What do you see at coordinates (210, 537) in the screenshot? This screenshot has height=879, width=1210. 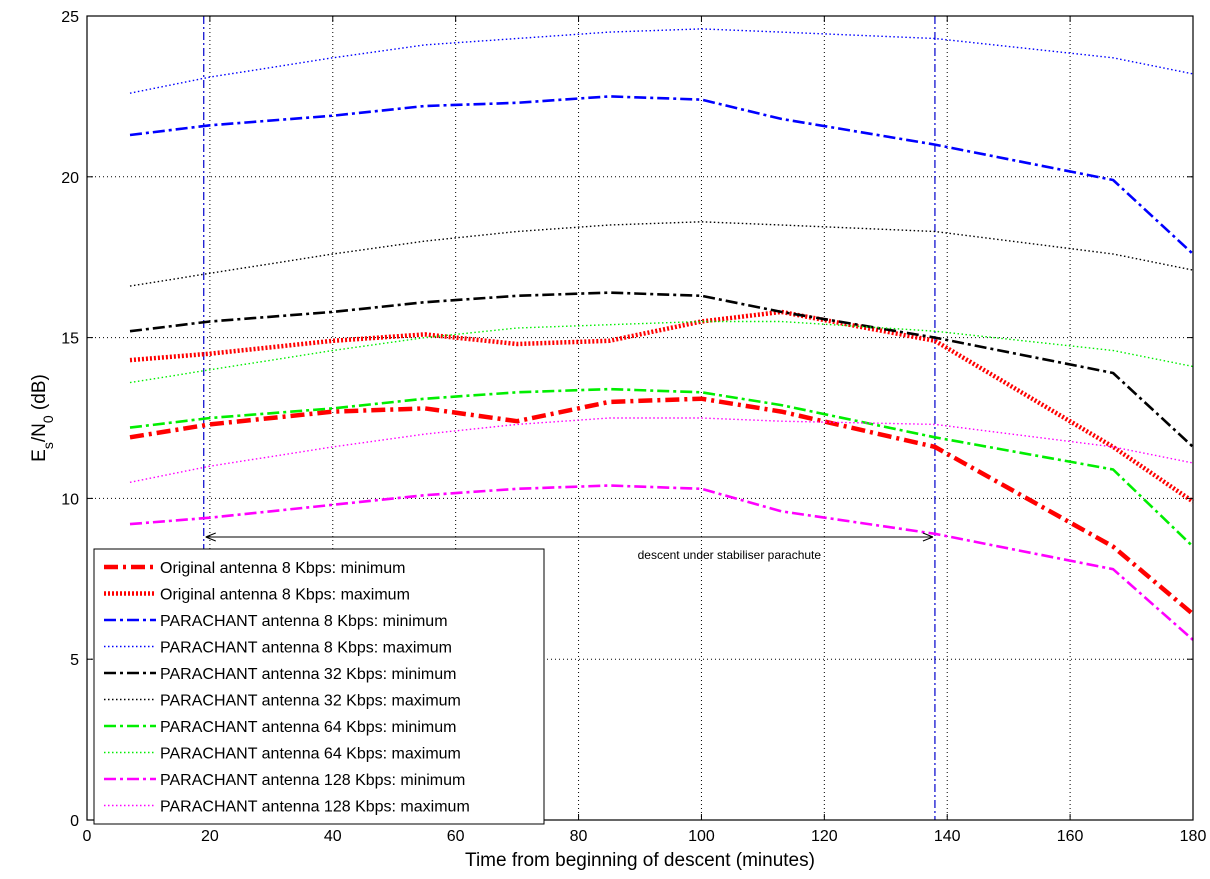 I see `annotation-arrowhead-left` at bounding box center [210, 537].